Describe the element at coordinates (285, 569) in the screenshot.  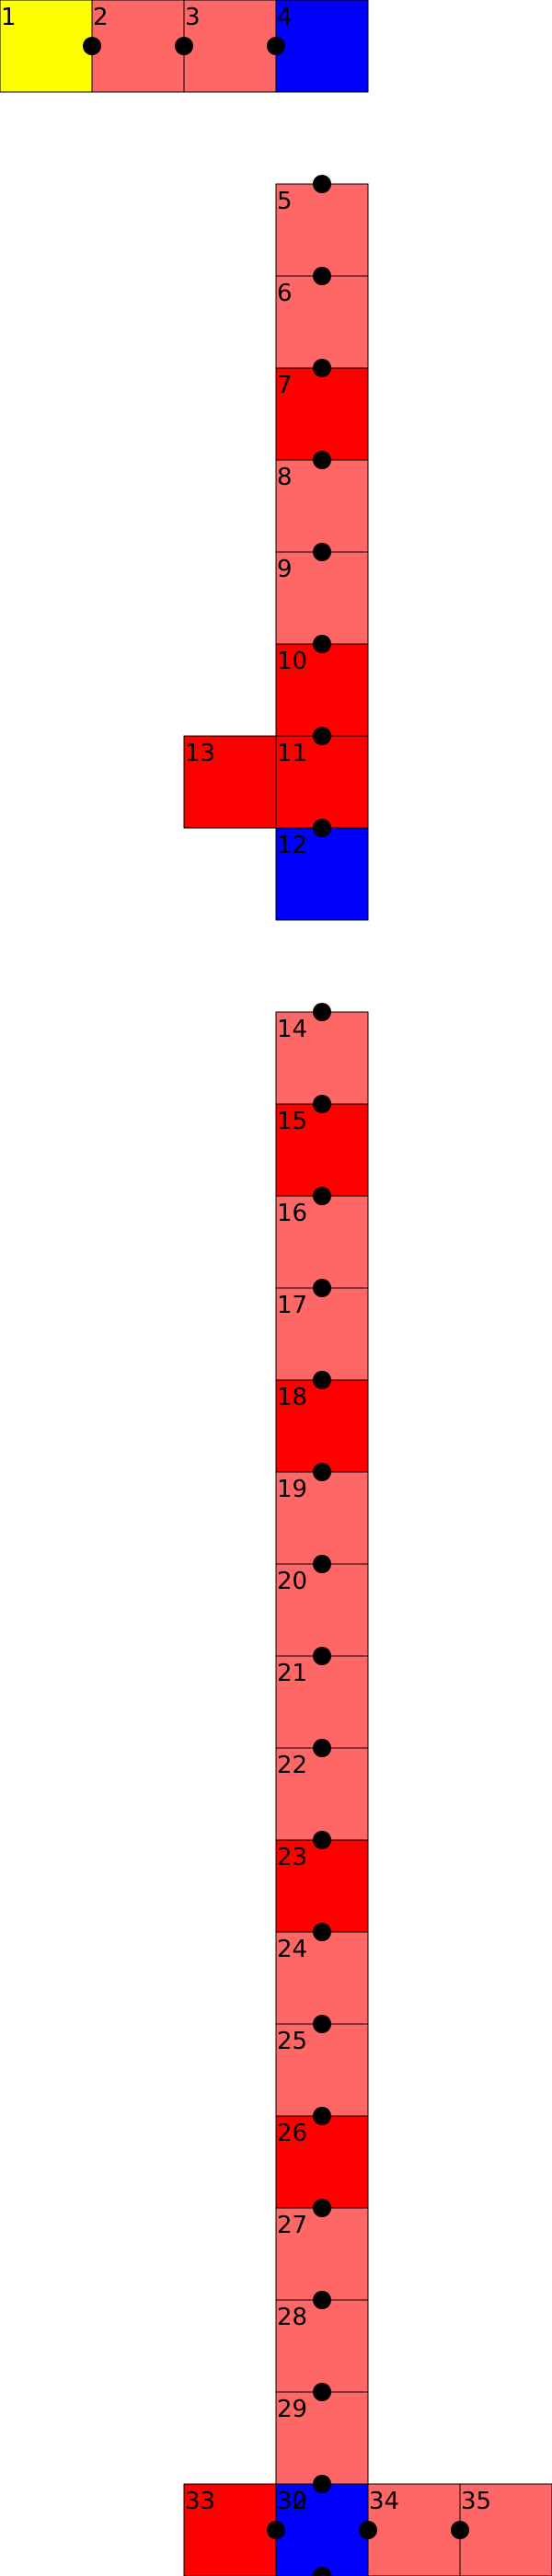
I see `cell-label-9: 9` at that location.